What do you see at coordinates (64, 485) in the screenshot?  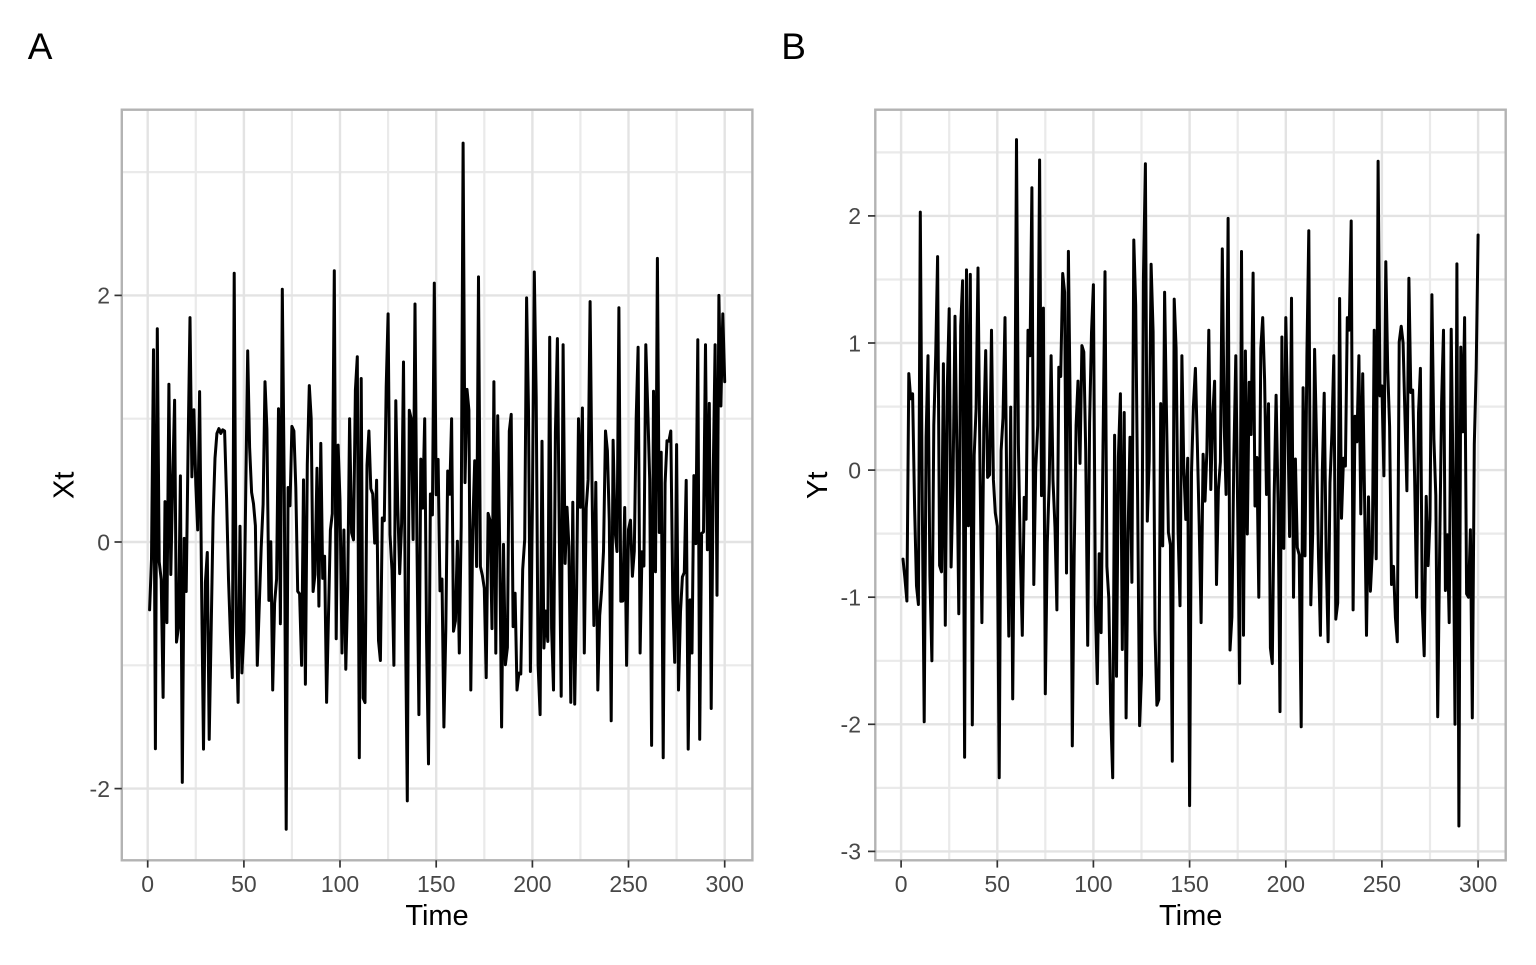 I see `svg-text: Xt` at bounding box center [64, 485].